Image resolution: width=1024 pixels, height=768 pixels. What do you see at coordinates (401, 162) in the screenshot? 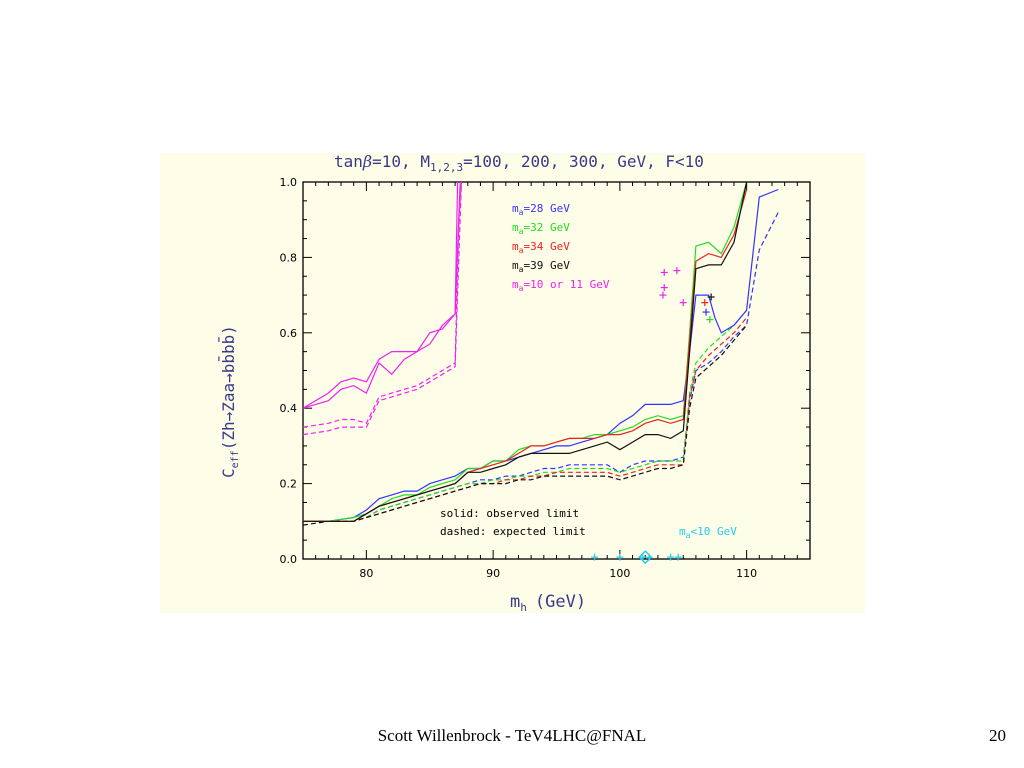
I see `title-part-c: =10, M` at bounding box center [401, 162].